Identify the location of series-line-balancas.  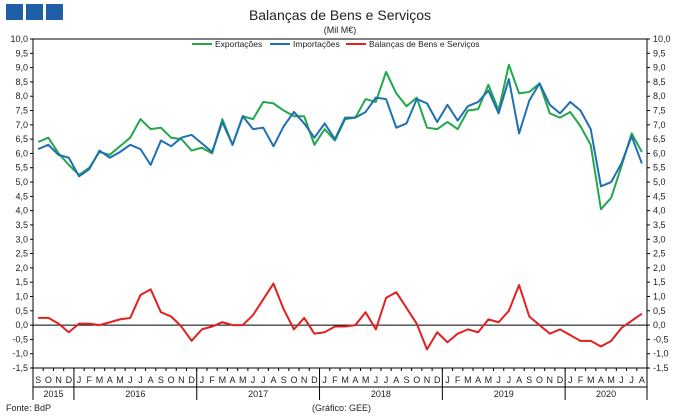
(340, 316).